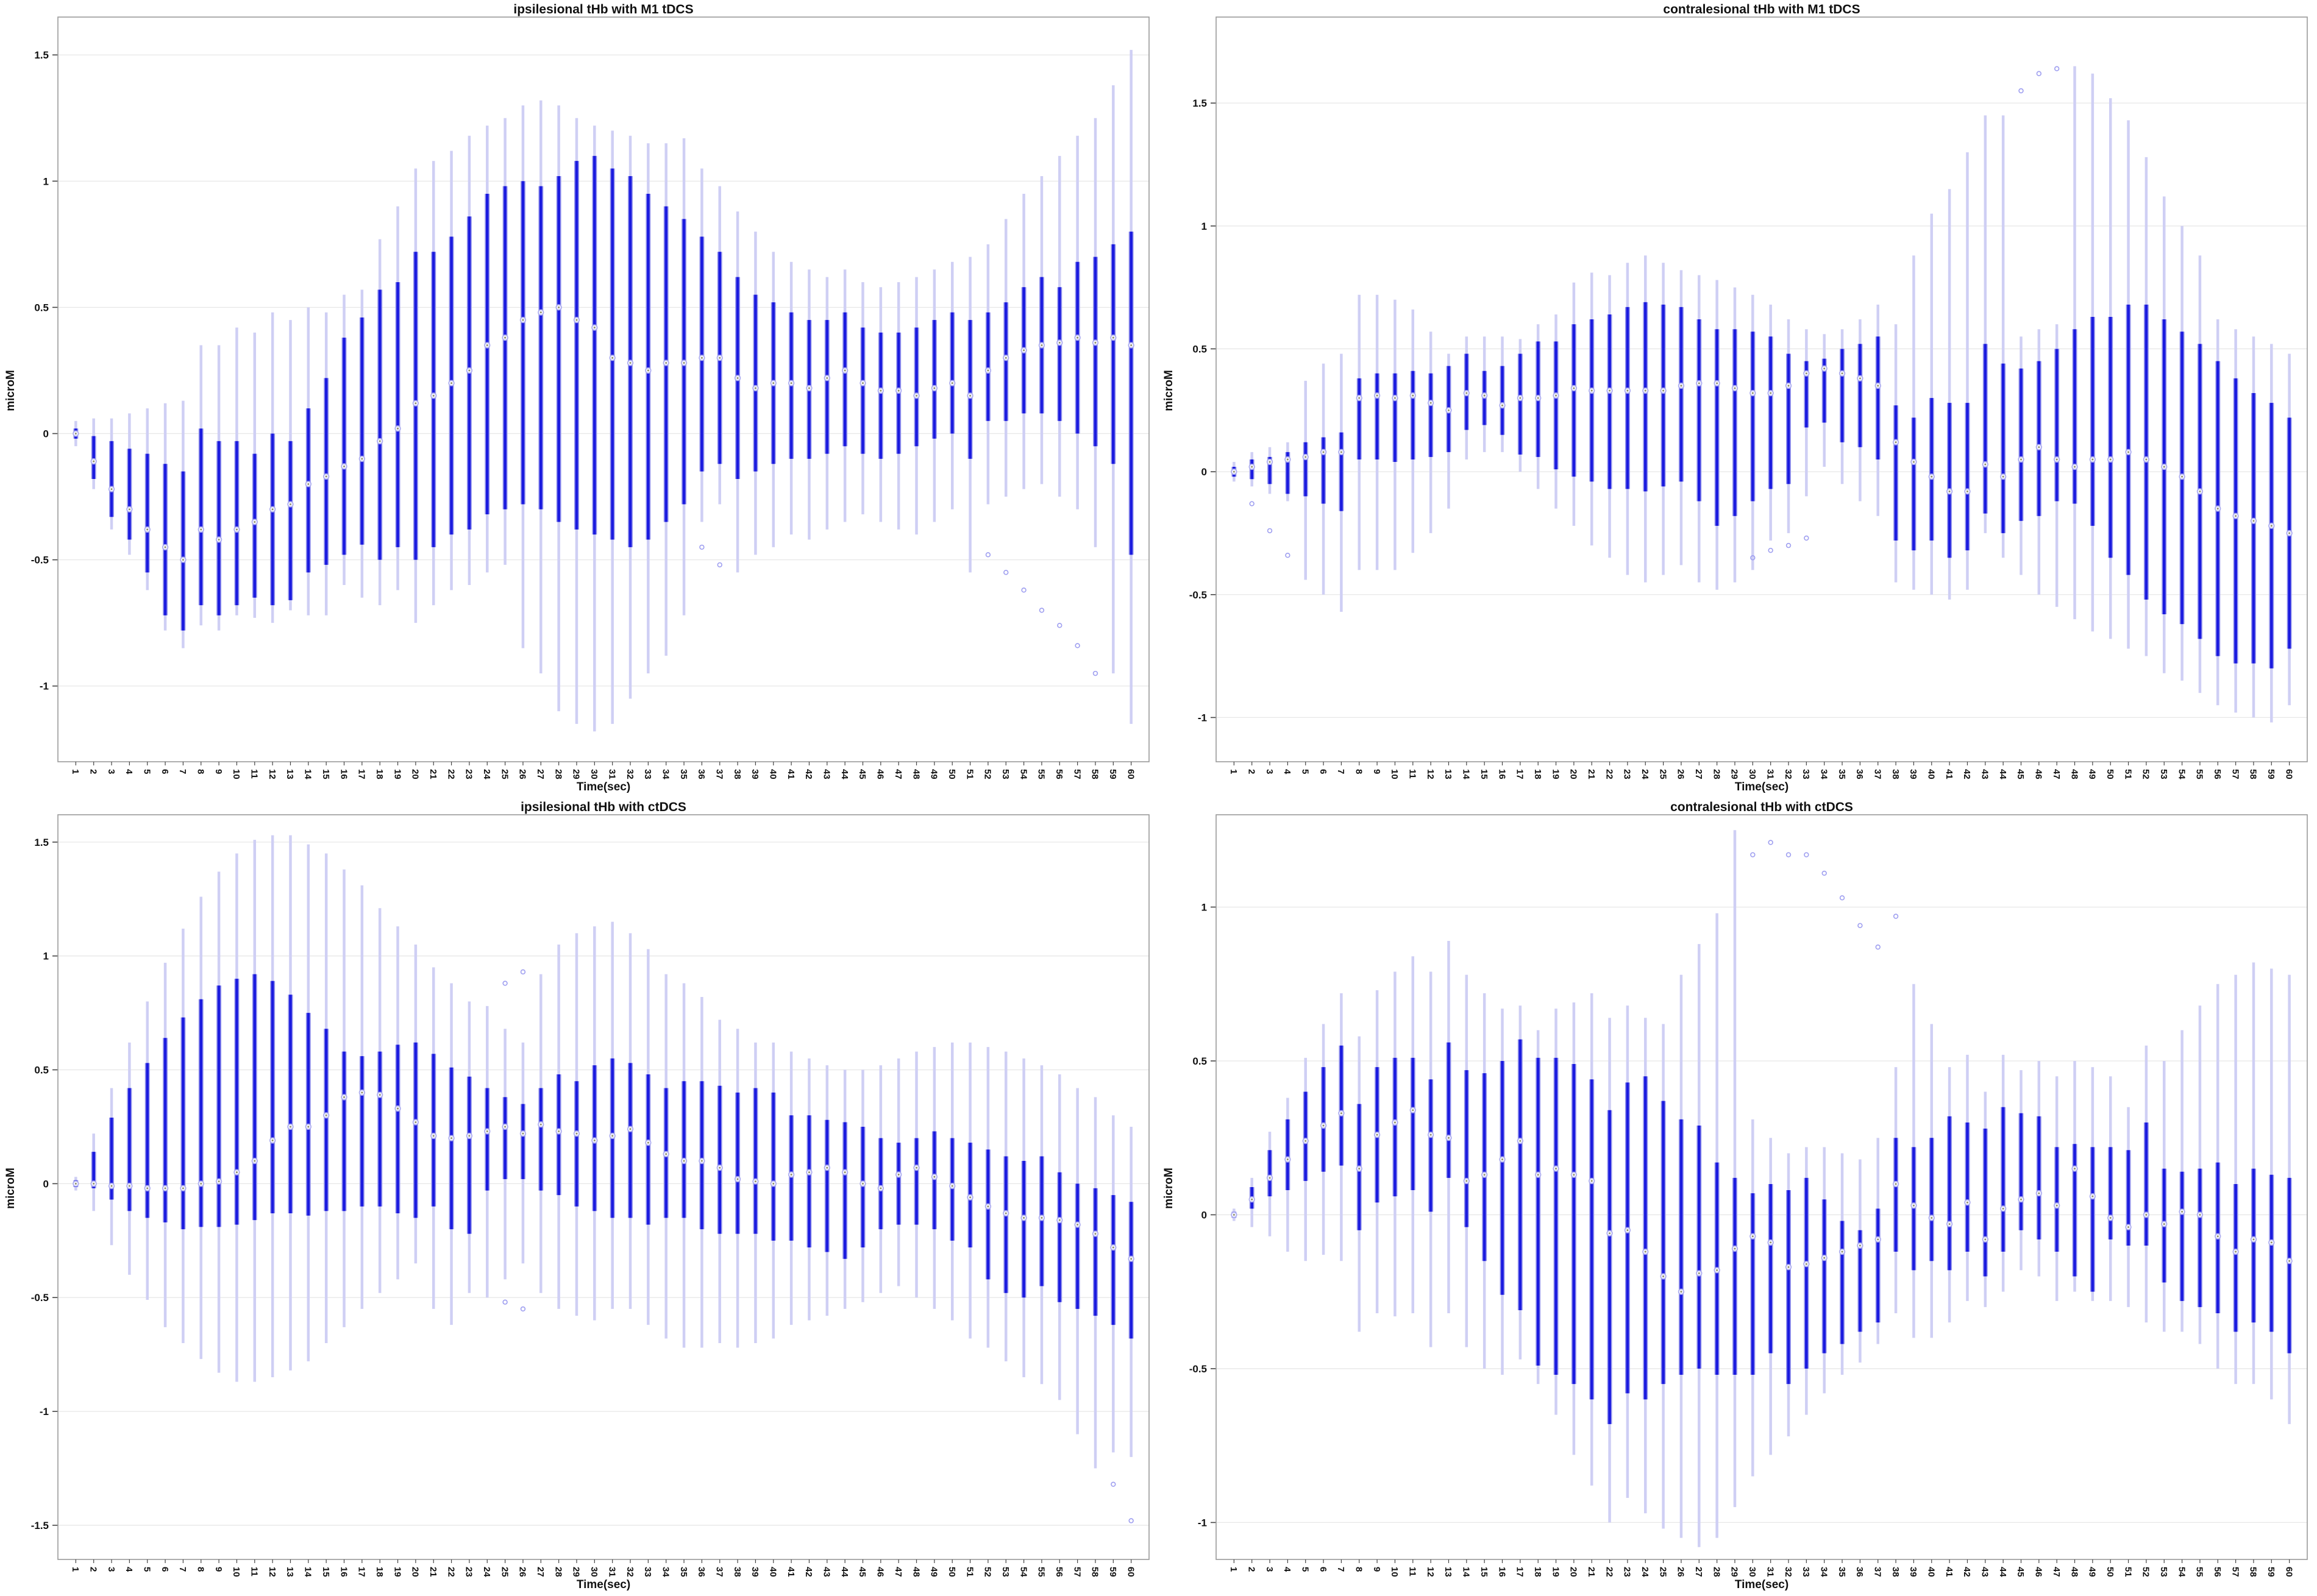 The height and width of the screenshot is (1596, 2317). I want to click on svg-text: 33, so click(1806, 774).